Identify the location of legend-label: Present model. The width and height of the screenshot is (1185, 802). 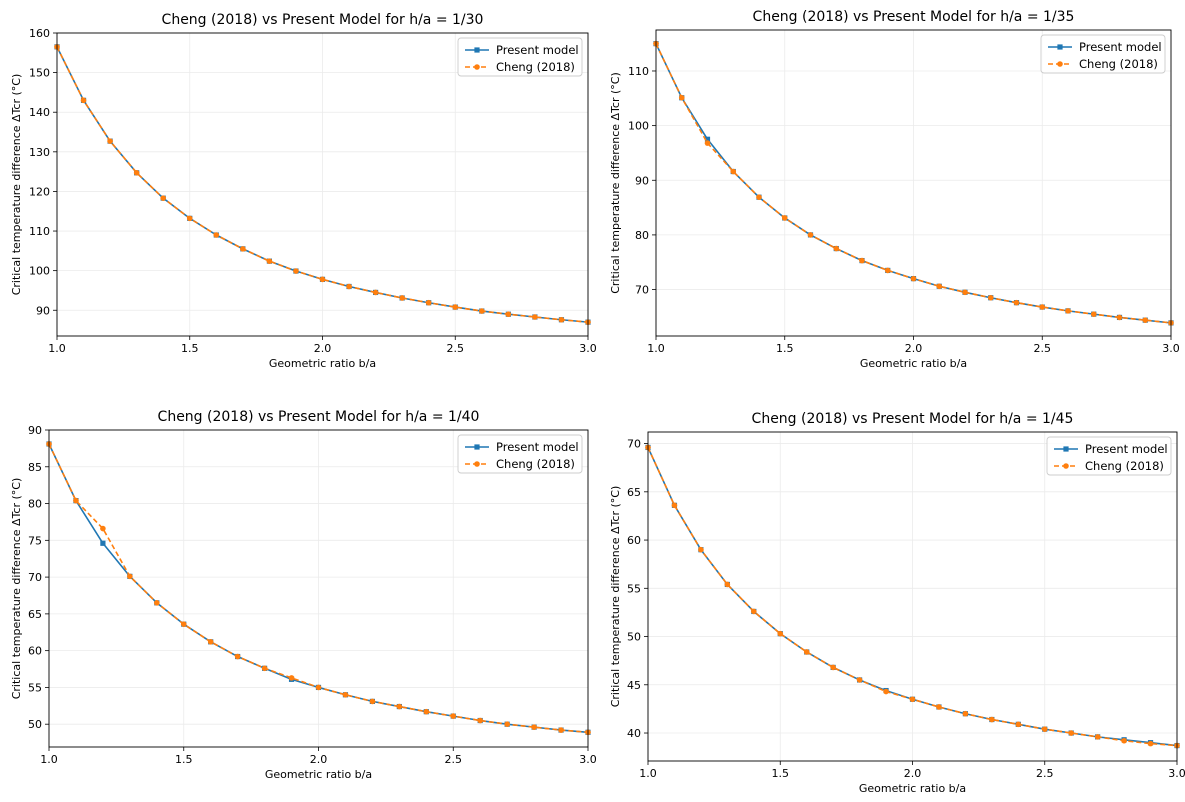
(1126, 449).